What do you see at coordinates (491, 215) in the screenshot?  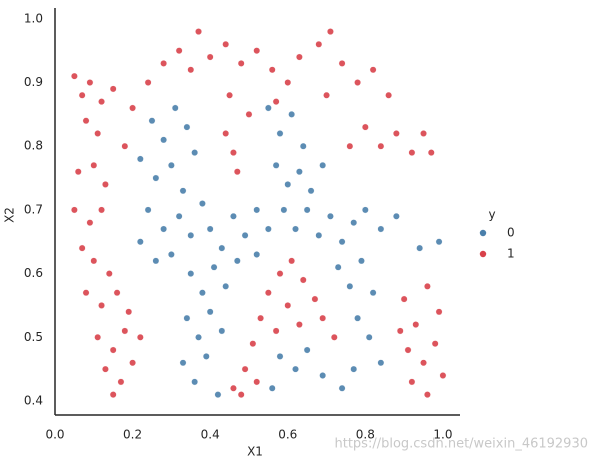 I see `legend-title: y` at bounding box center [491, 215].